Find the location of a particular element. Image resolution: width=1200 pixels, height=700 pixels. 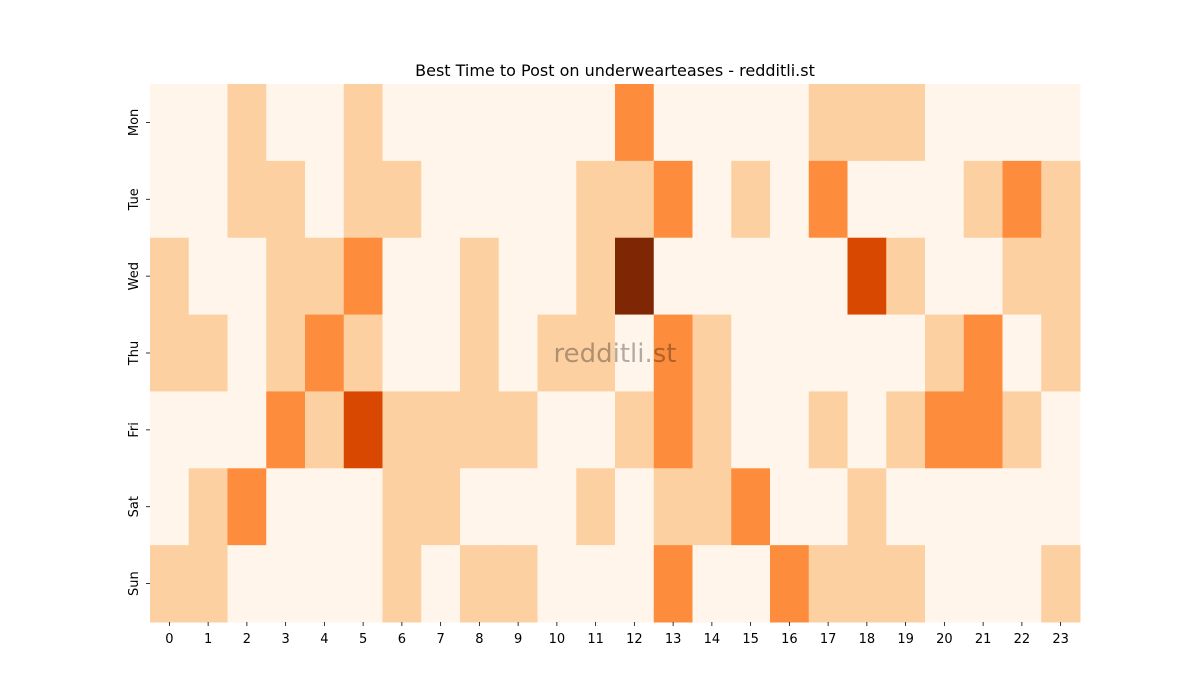

x-tick-label: 16 is located at coordinates (789, 639).